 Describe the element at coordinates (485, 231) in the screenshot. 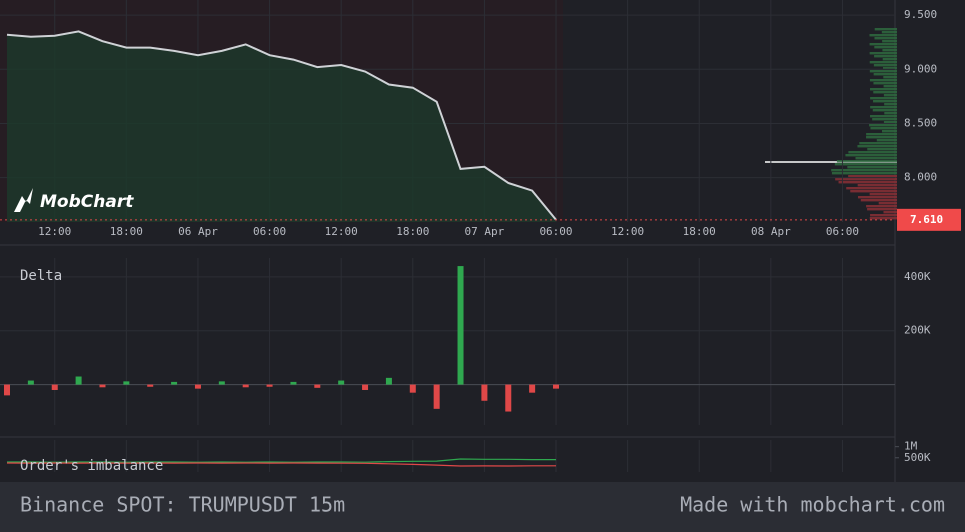

I see `x-tick-label: 07 Apr` at that location.